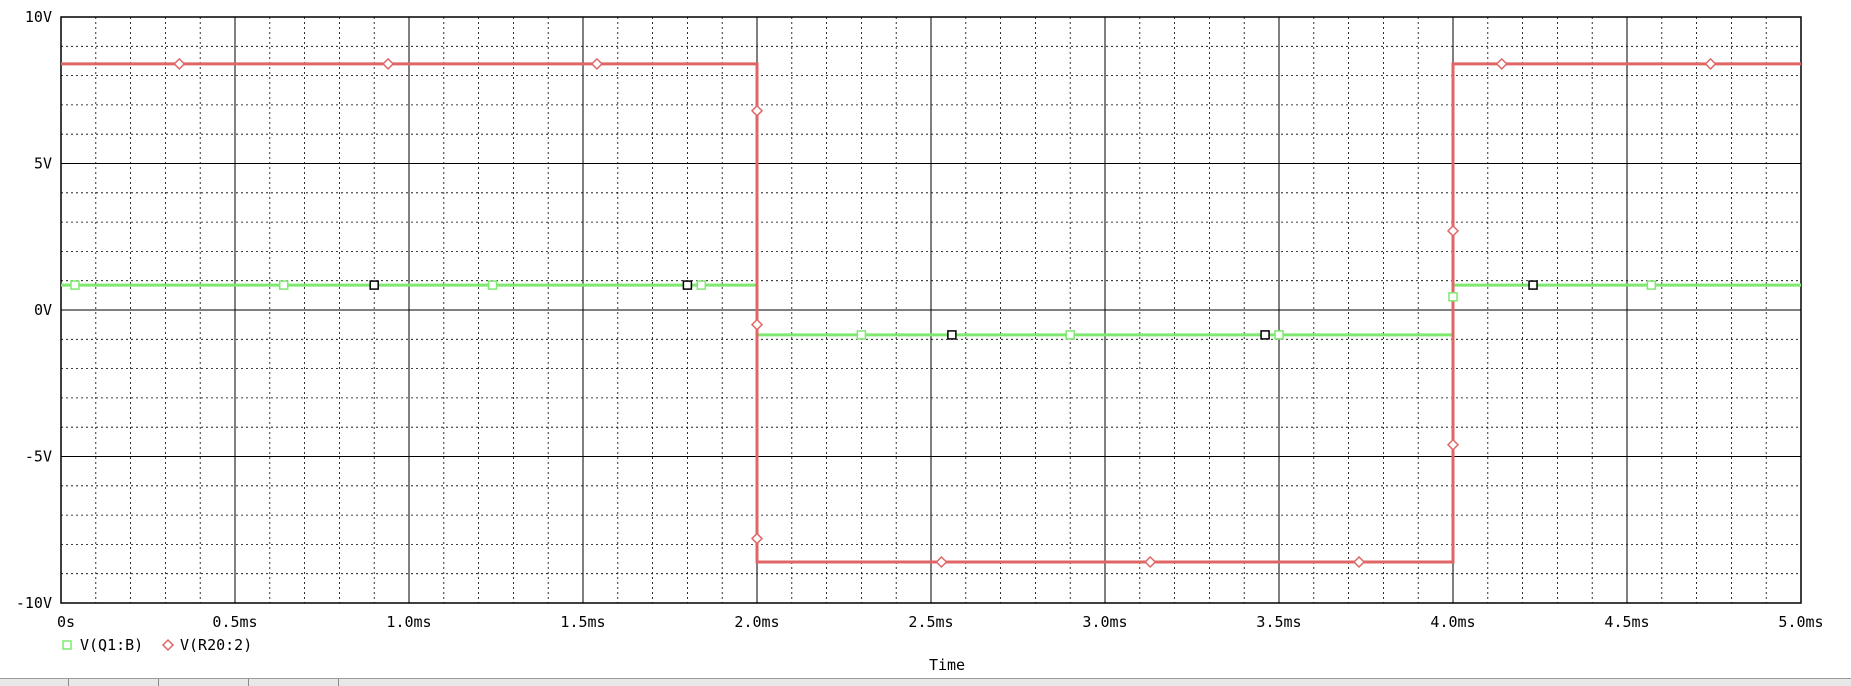 The height and width of the screenshot is (686, 1851). Describe the element at coordinates (34, 603) in the screenshot. I see `y-tick-label: -10V` at that location.